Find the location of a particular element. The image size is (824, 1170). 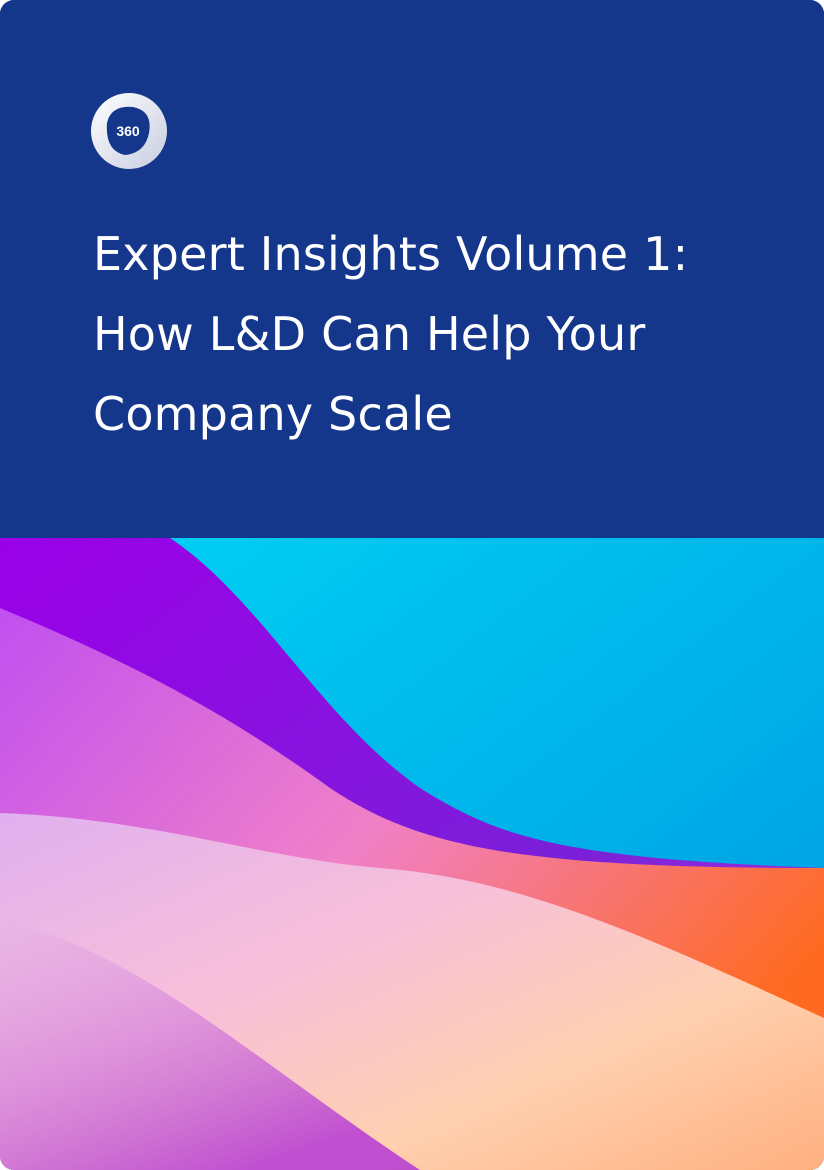

logo-360-icon: 360 is located at coordinates (129, 131).